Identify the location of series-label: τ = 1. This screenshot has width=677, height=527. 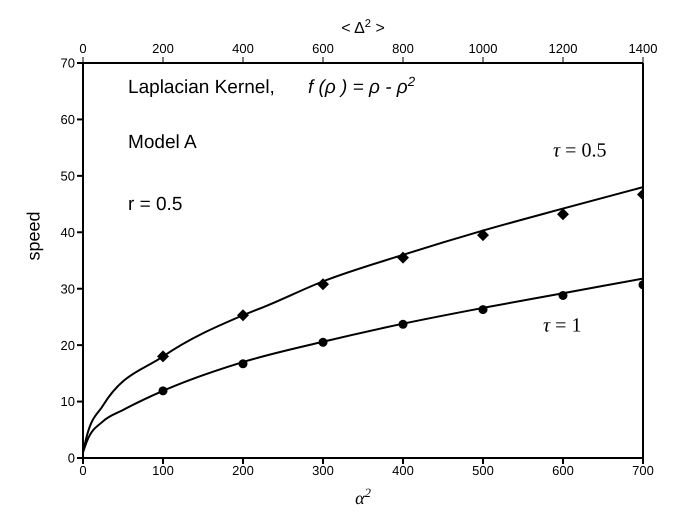
(562, 325).